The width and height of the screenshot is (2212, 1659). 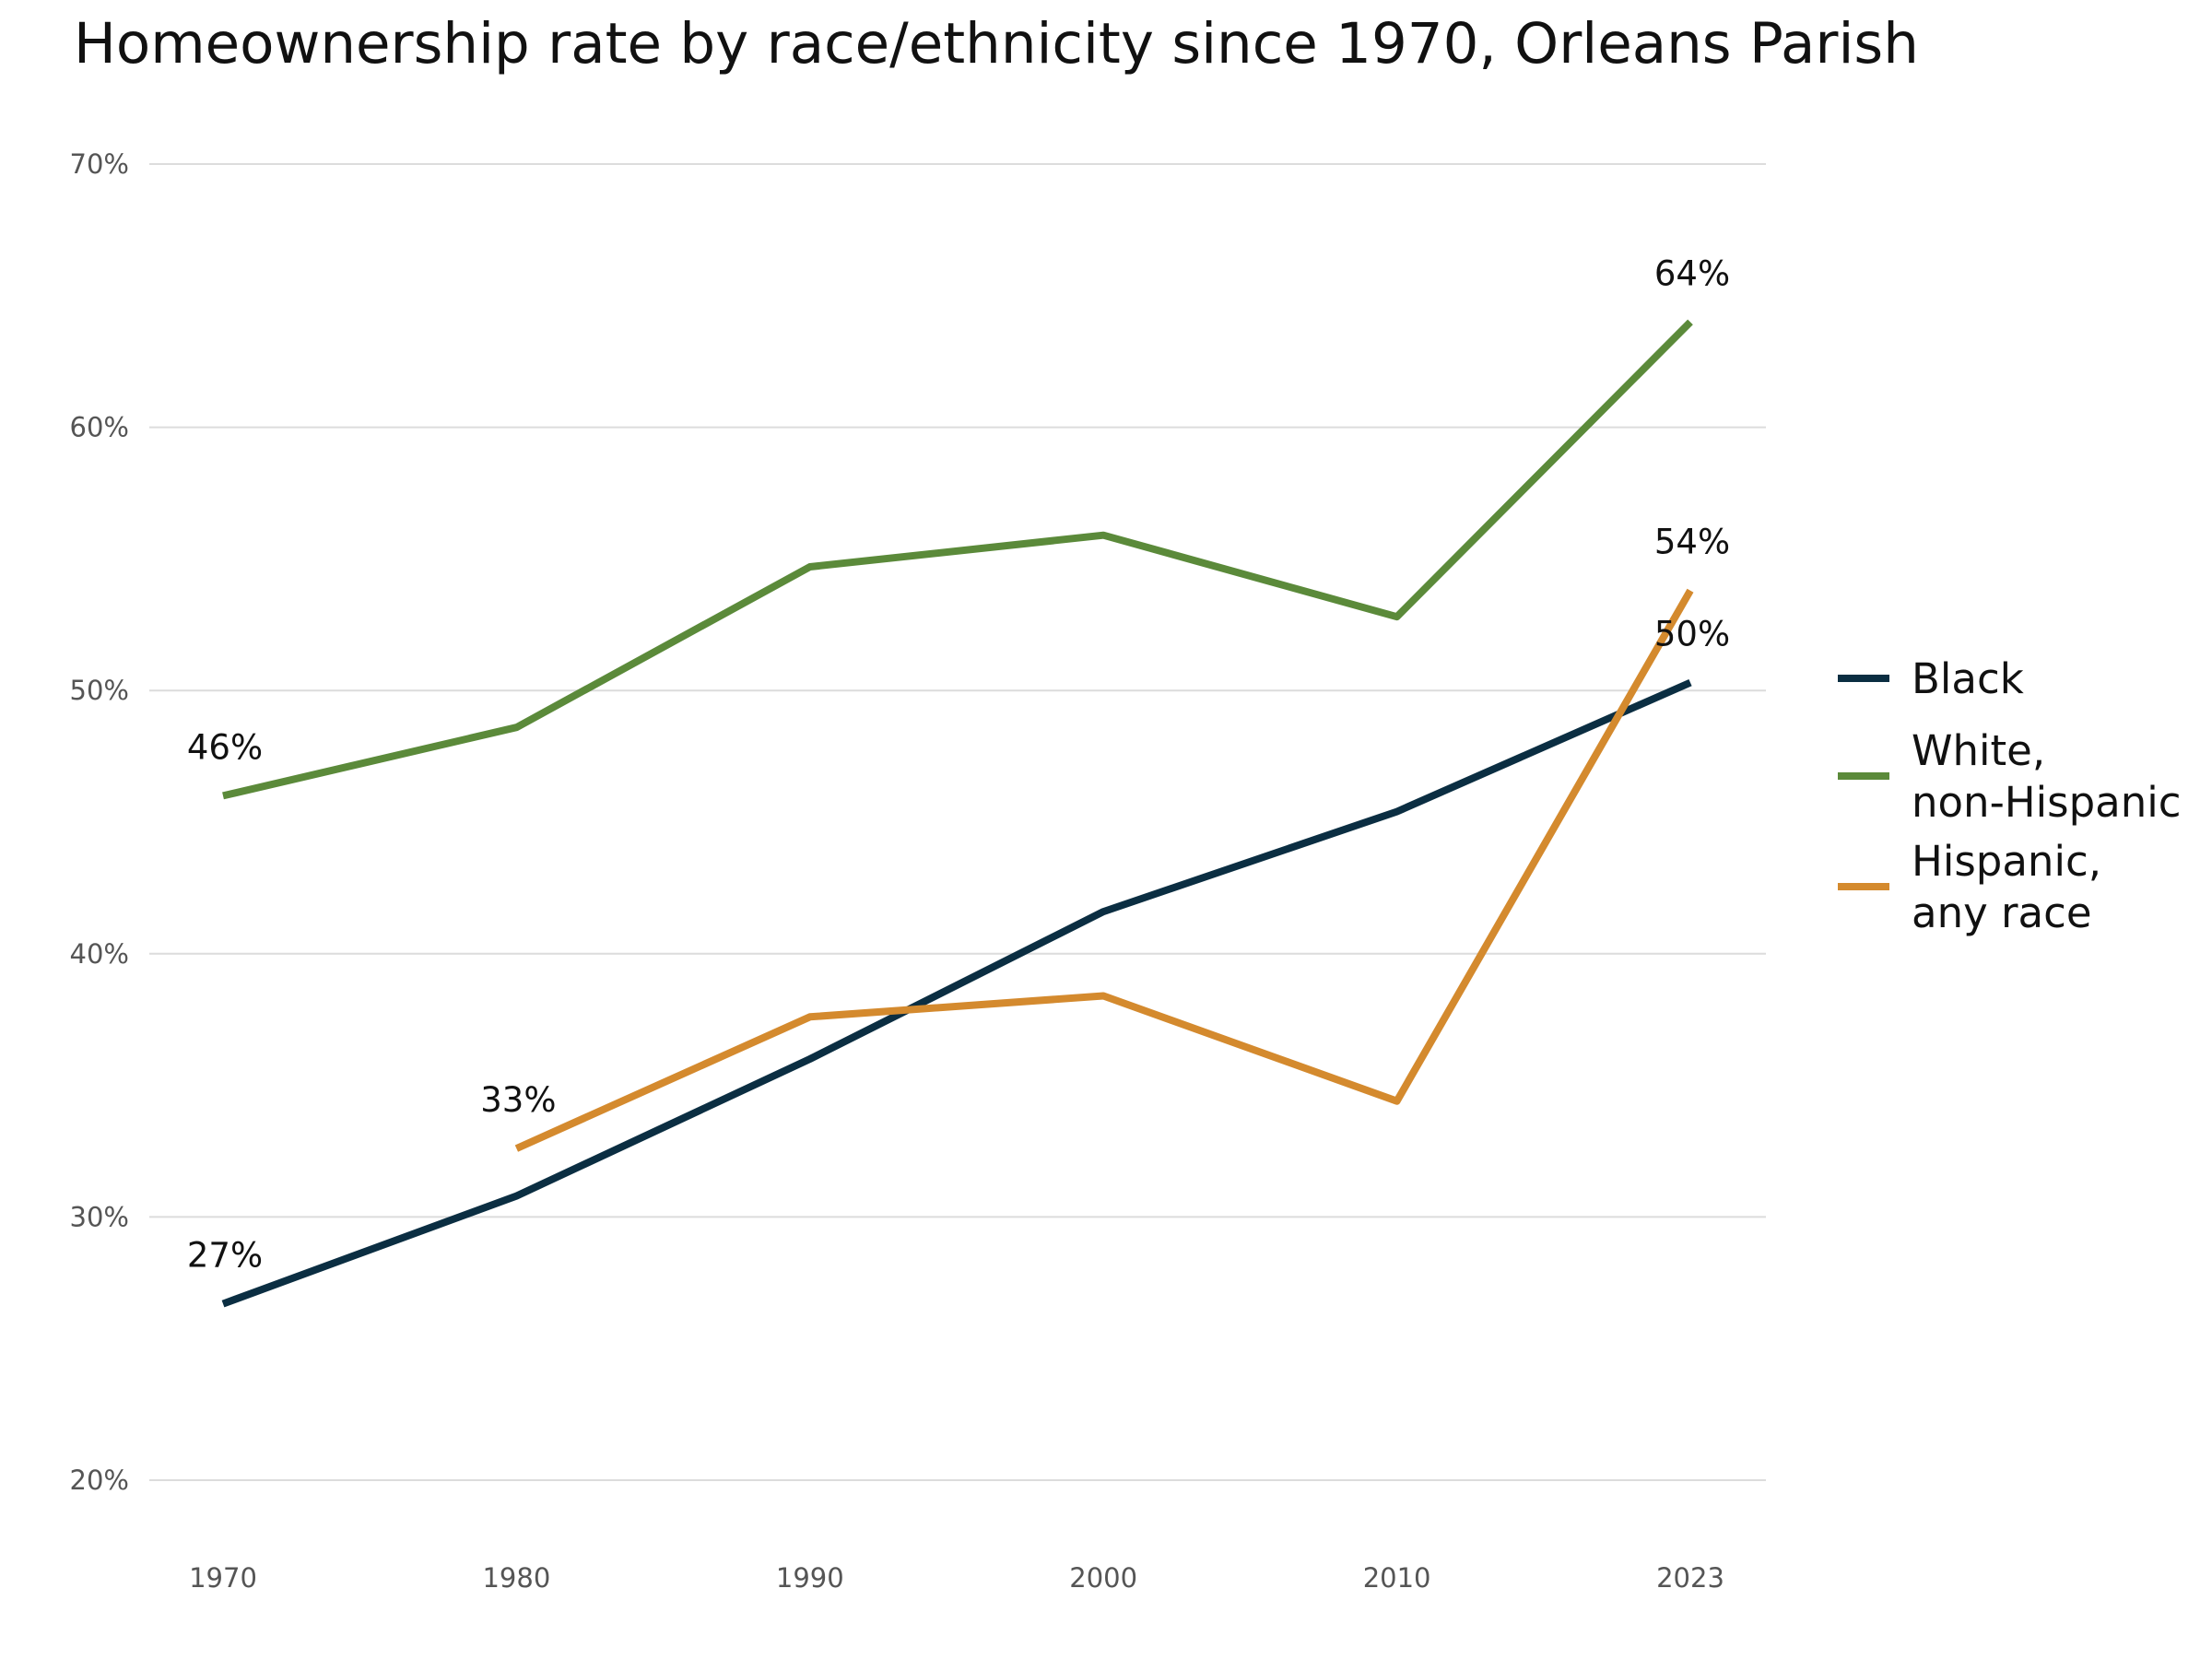 I want to click on x-tick-label: 2000, so click(x=1103, y=1578).